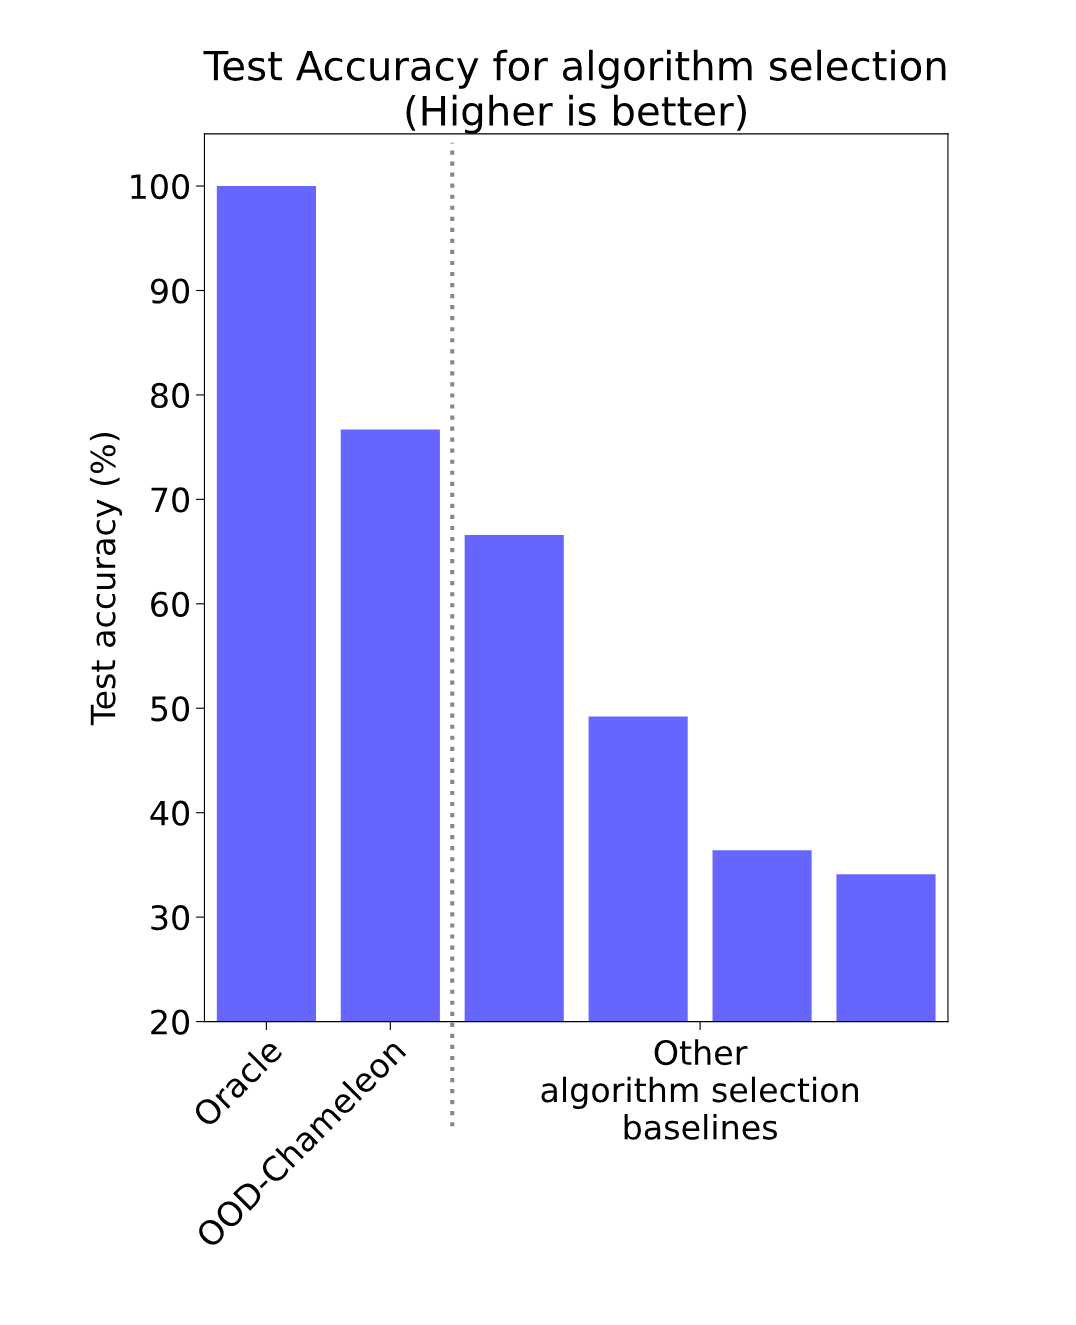 The width and height of the screenshot is (1076, 1325). Describe the element at coordinates (170, 918) in the screenshot. I see `y-tick-label: 30` at that location.